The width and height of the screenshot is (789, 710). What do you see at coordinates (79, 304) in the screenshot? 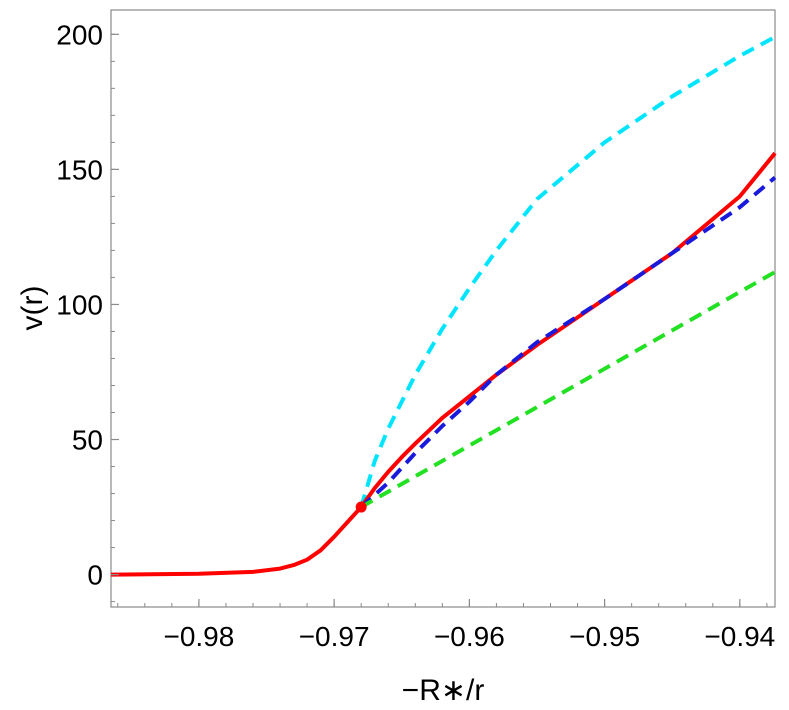
I see `y-tick-label: 100` at bounding box center [79, 304].